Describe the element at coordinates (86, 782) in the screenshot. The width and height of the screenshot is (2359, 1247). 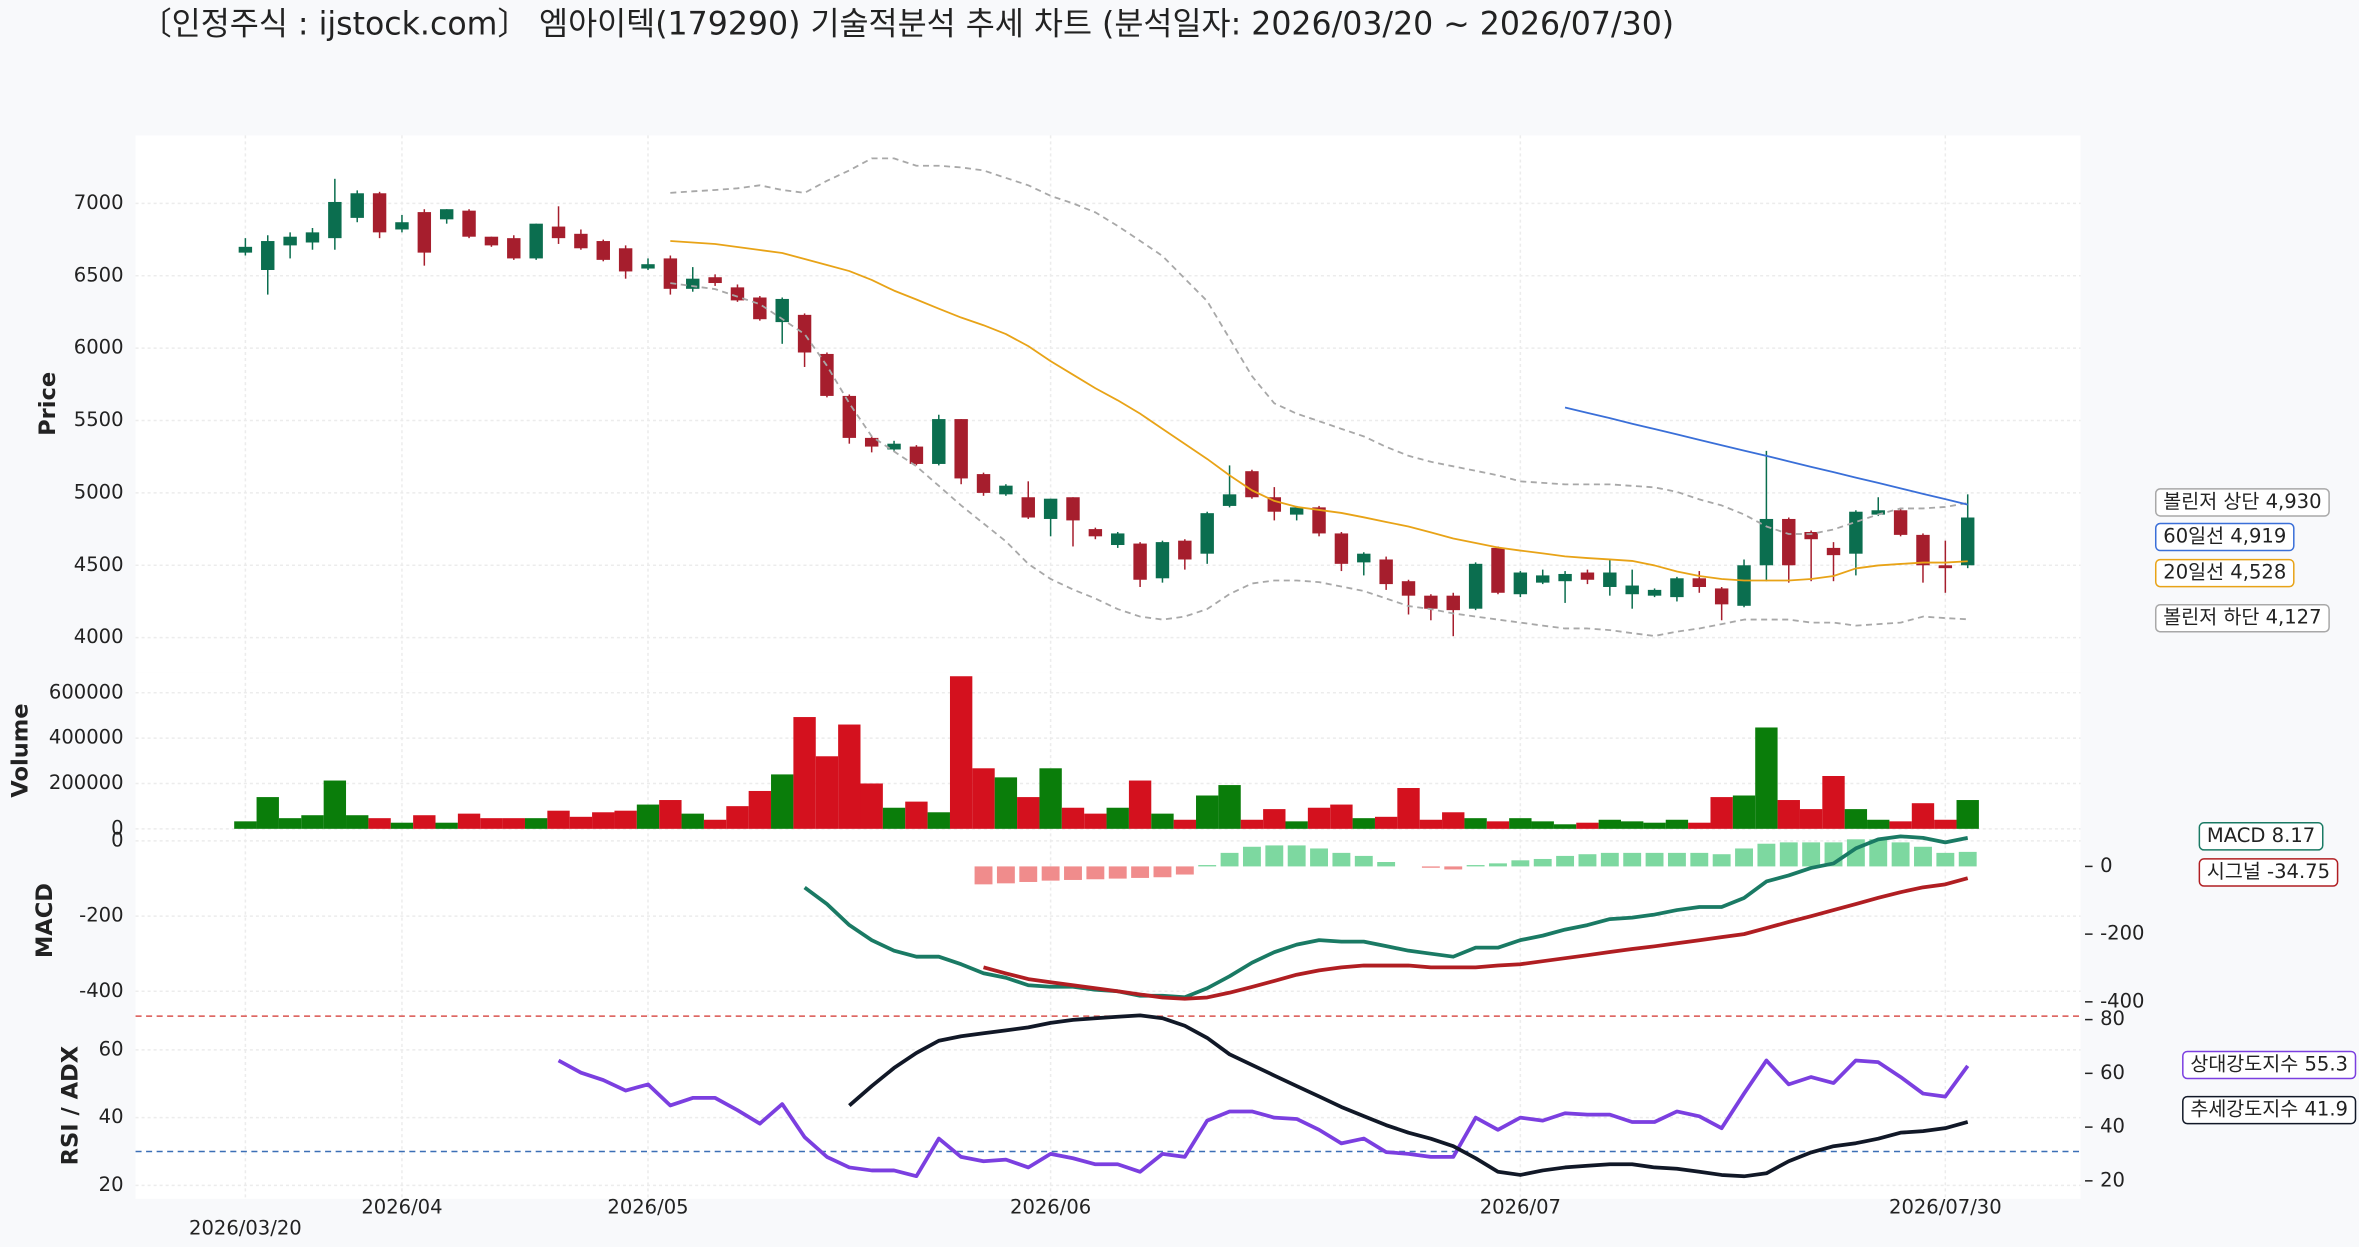
I see `y-tick-label: 200000` at that location.